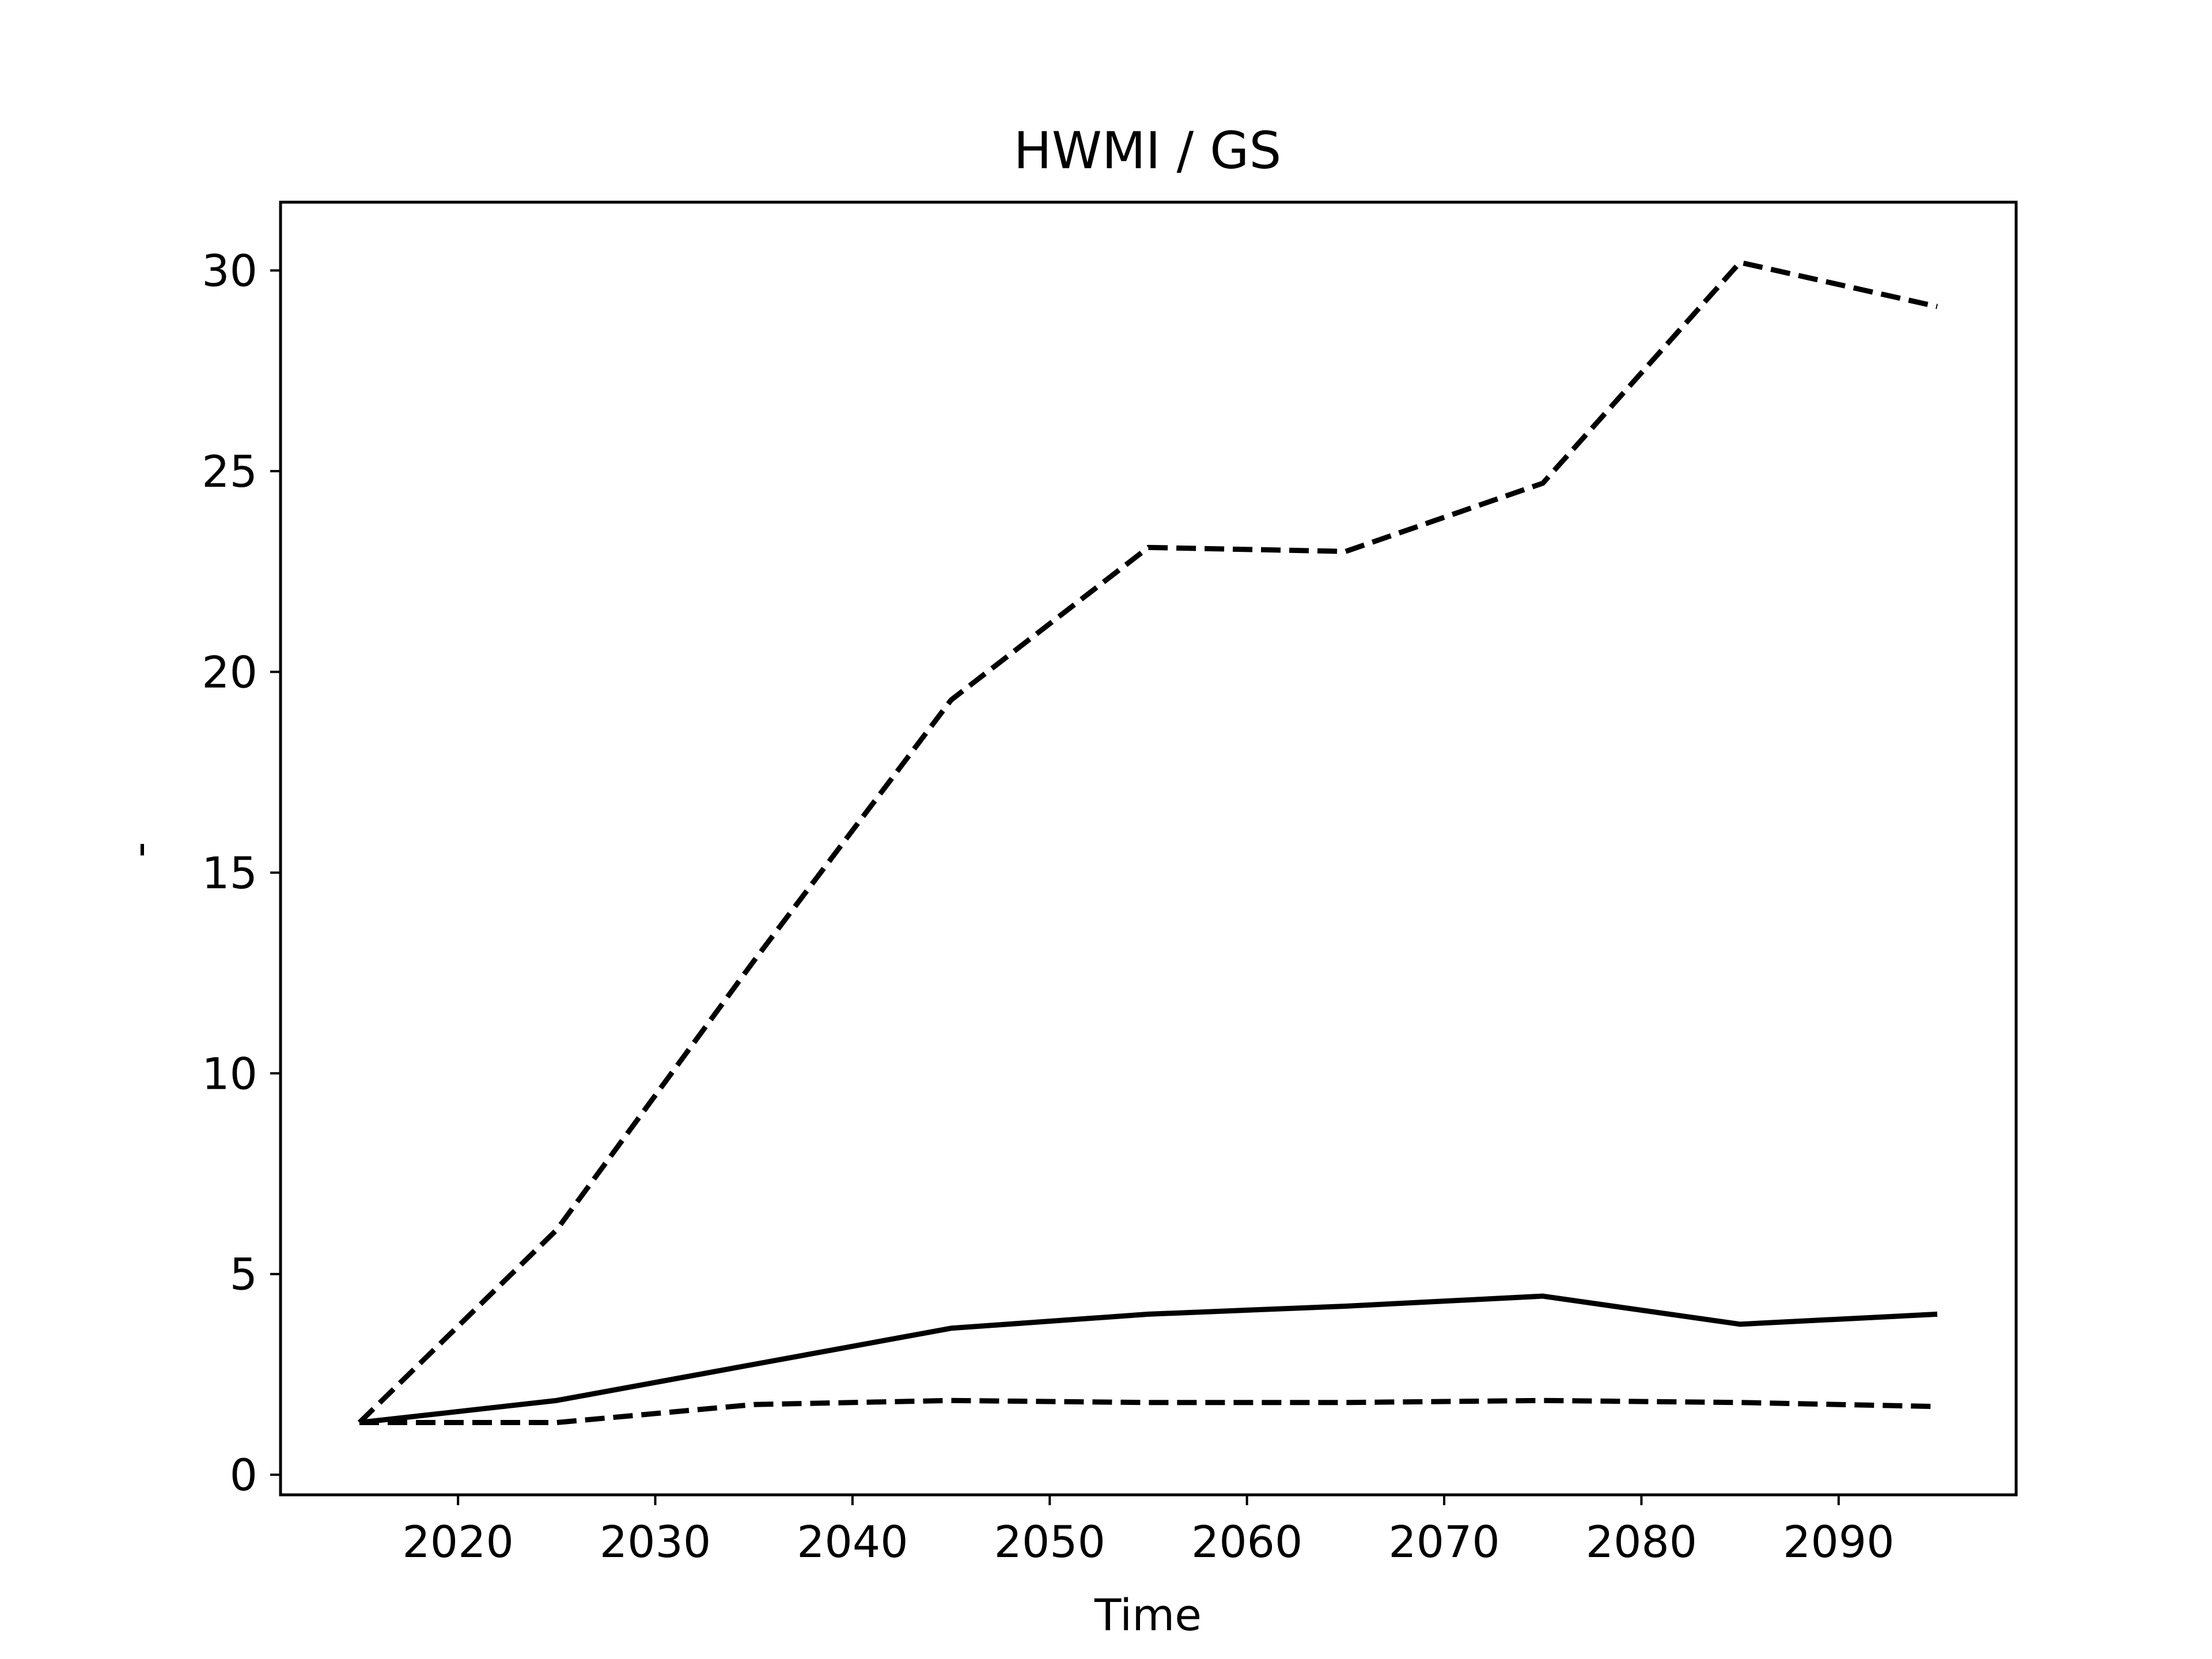 The image size is (2212, 1659). Describe the element at coordinates (1247, 1541) in the screenshot. I see `x-tick-label: 2060` at that location.